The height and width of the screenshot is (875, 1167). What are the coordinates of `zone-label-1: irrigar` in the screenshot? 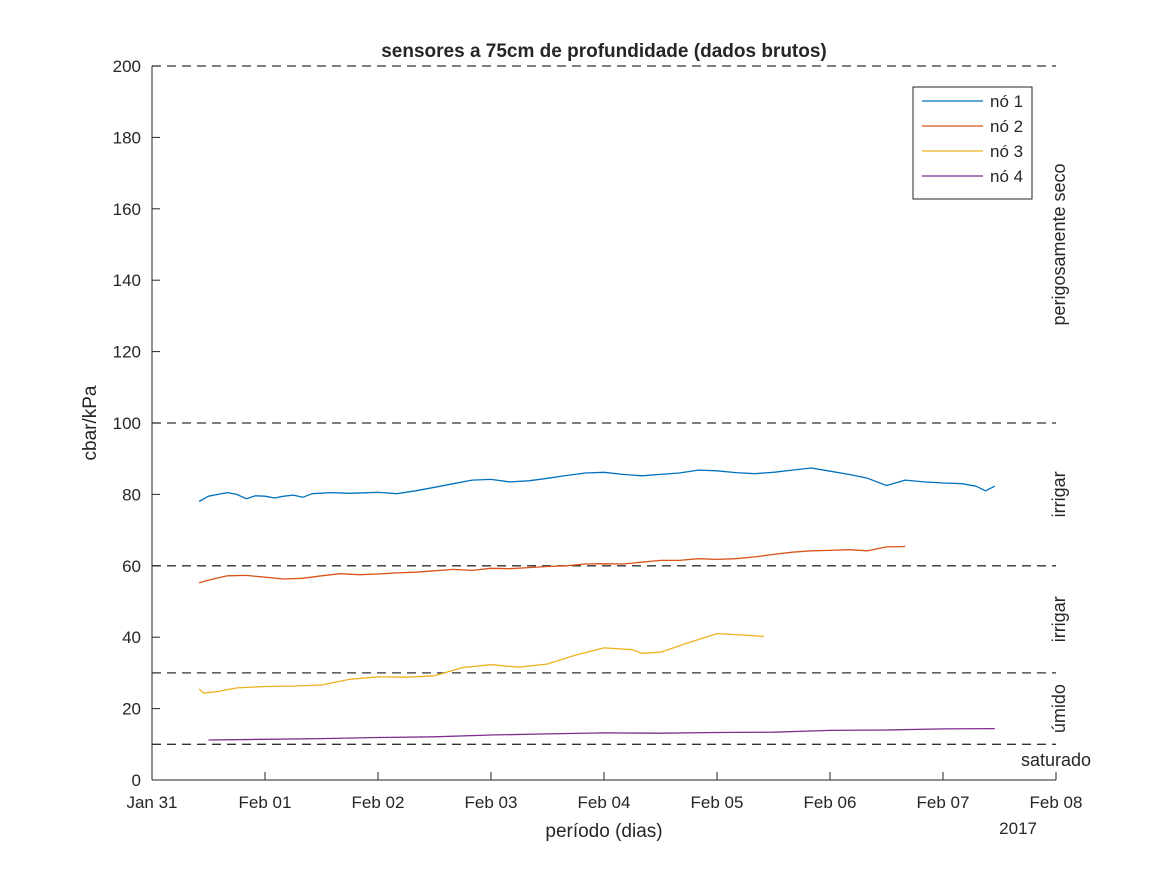 It's located at (1059, 494).